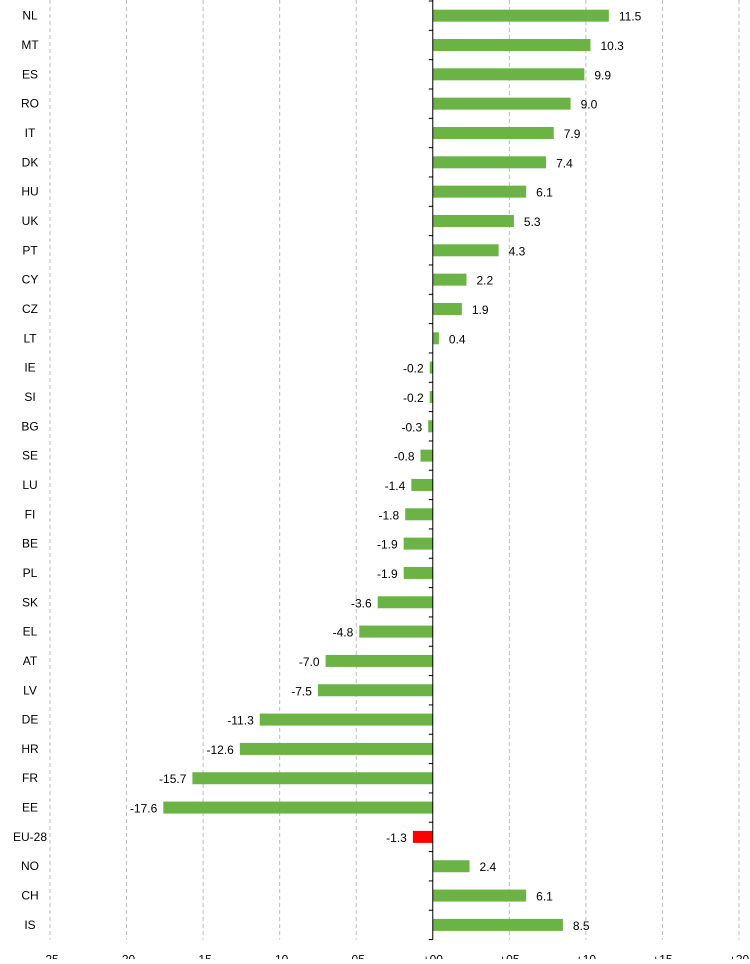 This screenshot has width=750, height=964. What do you see at coordinates (30, 602) in the screenshot?
I see `category-label: SK` at bounding box center [30, 602].